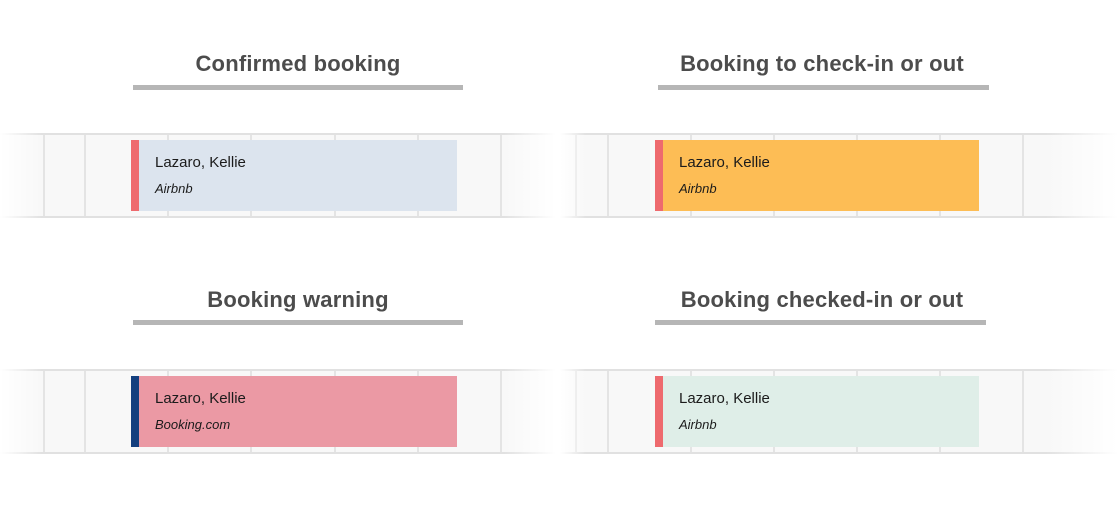 Image resolution: width=1118 pixels, height=506 pixels. What do you see at coordinates (193, 424) in the screenshot?
I see `booking-source: Booking.com` at bounding box center [193, 424].